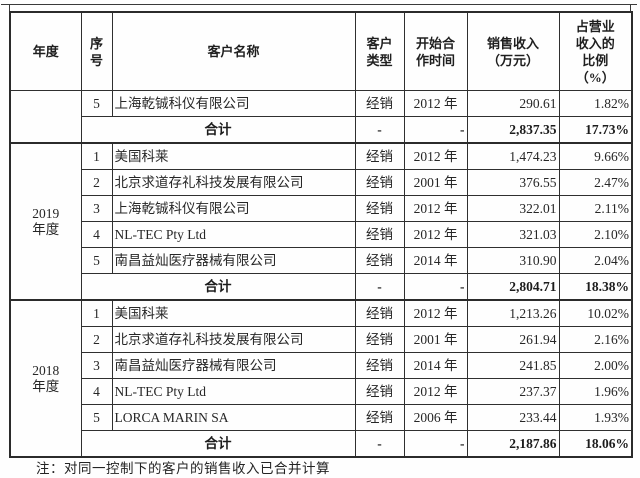 The image size is (640, 478). I want to click on header-type: 客户 类型, so click(379, 51).